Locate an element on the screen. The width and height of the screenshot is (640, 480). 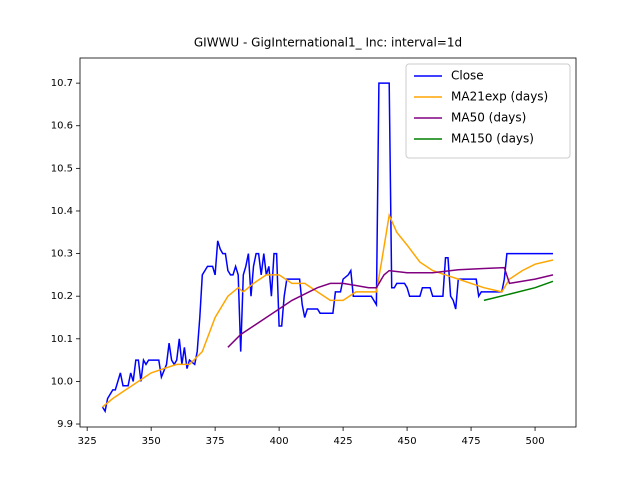
legend-label: MA50 (days) is located at coordinates (488, 118).